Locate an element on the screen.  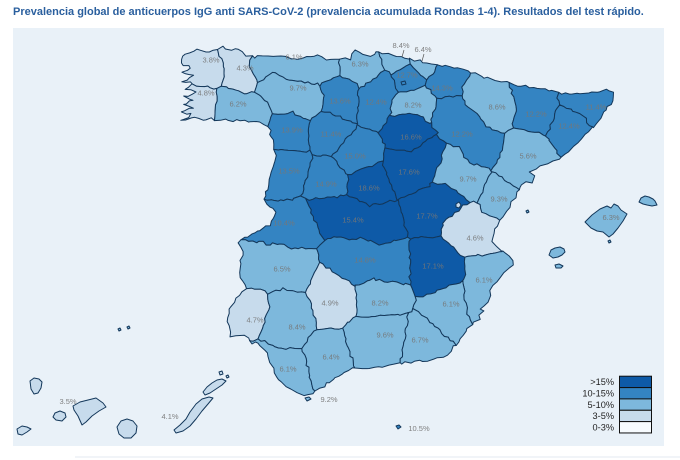
svg-text: 4.7% is located at coordinates (254, 320).